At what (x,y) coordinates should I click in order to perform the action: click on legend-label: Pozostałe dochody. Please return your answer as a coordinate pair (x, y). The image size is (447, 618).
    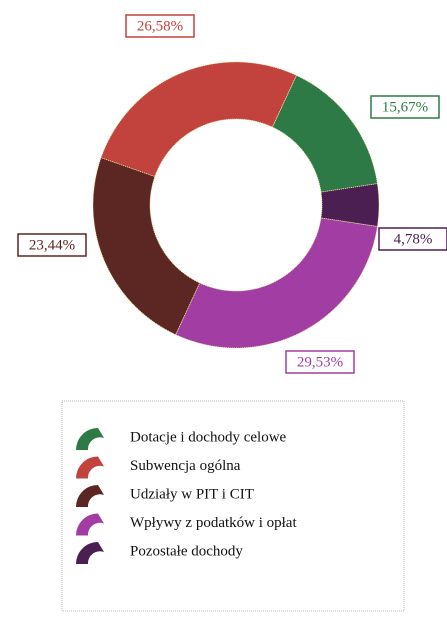
    Looking at the image, I should click on (186, 551).